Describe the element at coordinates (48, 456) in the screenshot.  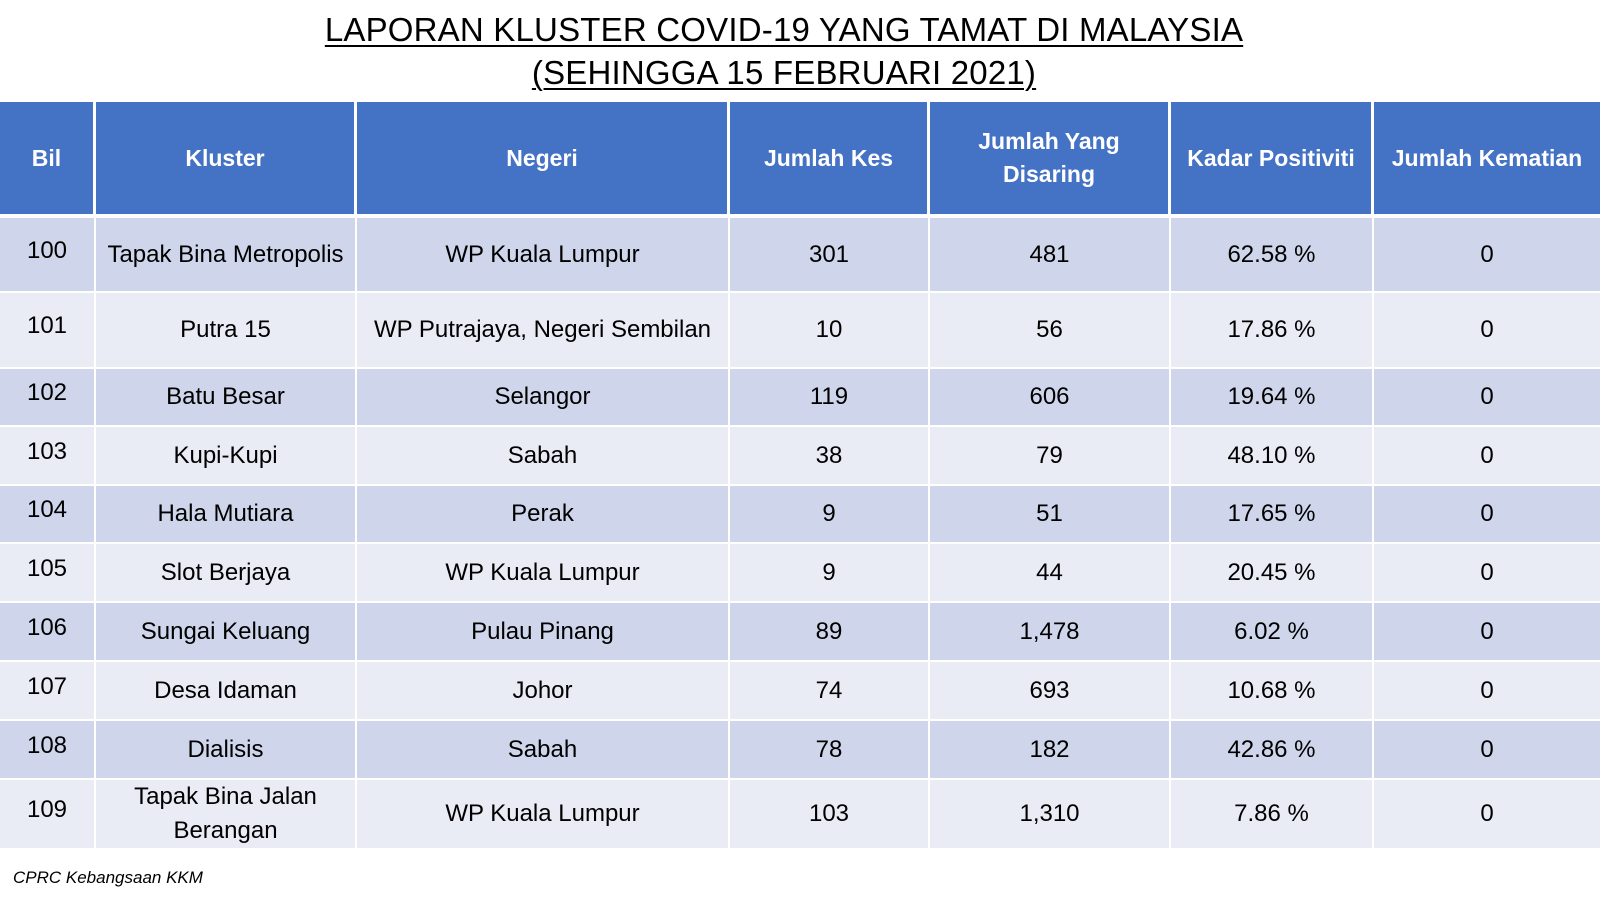
I see `cell-bil: 103` at that location.